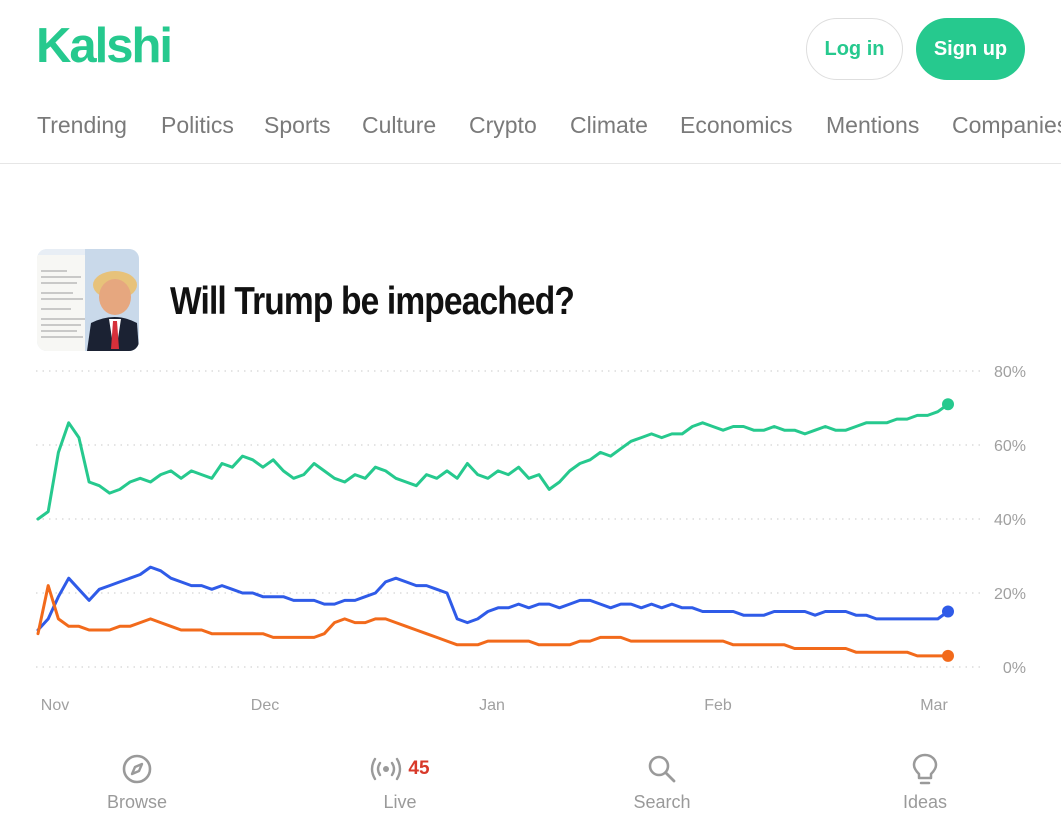  Describe the element at coordinates (399, 125) in the screenshot. I see `nav-item-culture: Culture` at that location.